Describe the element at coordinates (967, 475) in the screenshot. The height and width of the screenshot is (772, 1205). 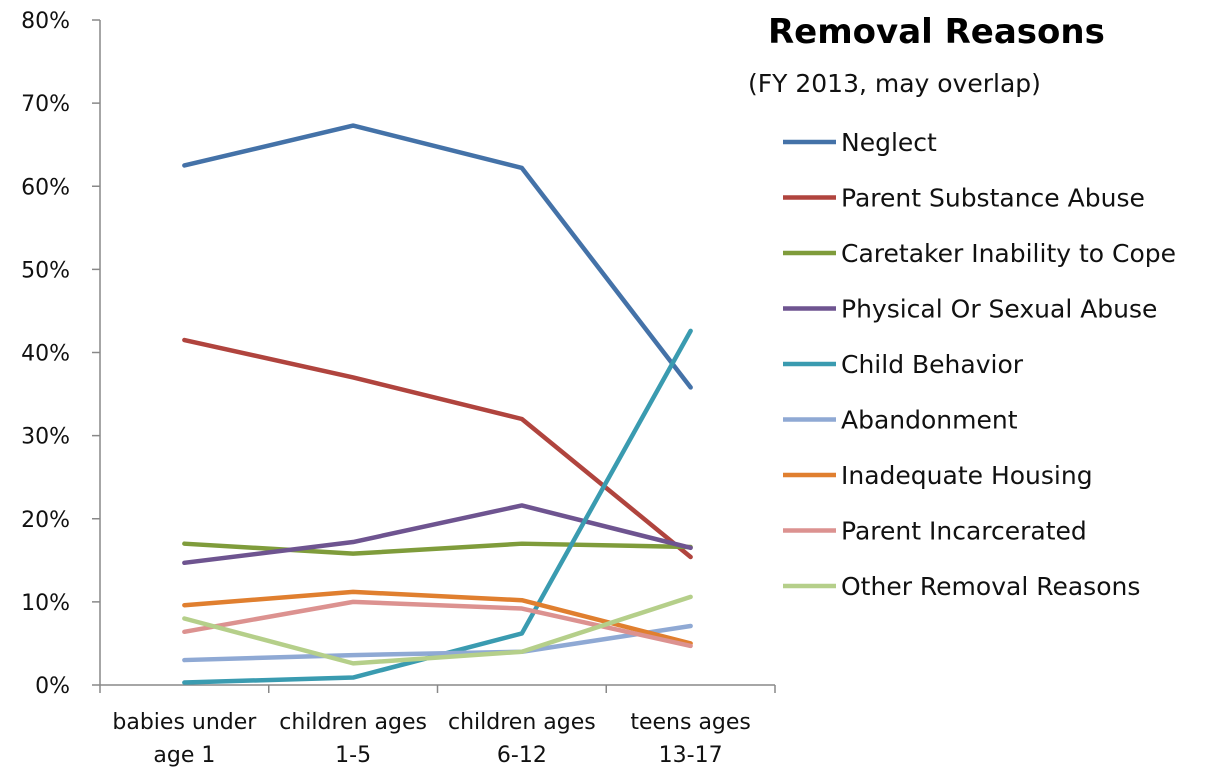
I see `legend-label-inadequate-housing: Inadequate Housing` at that location.